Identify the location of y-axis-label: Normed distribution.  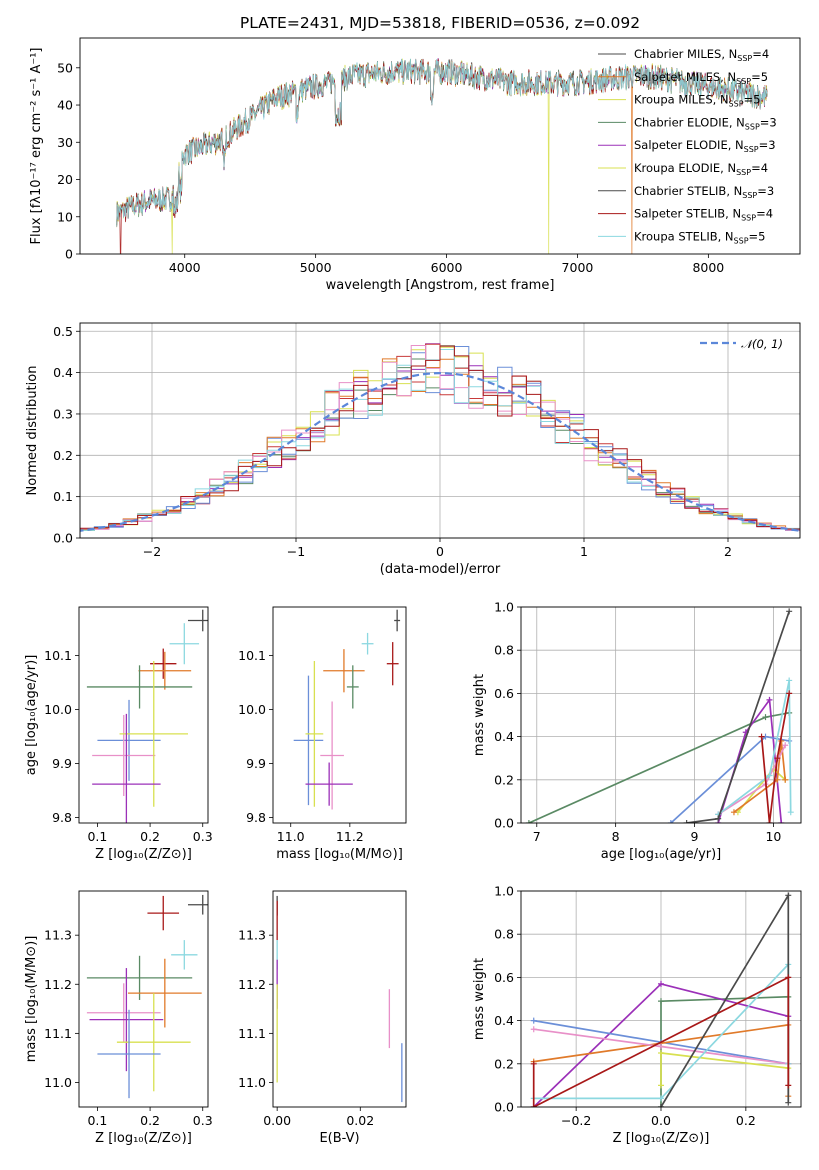
(32, 431).